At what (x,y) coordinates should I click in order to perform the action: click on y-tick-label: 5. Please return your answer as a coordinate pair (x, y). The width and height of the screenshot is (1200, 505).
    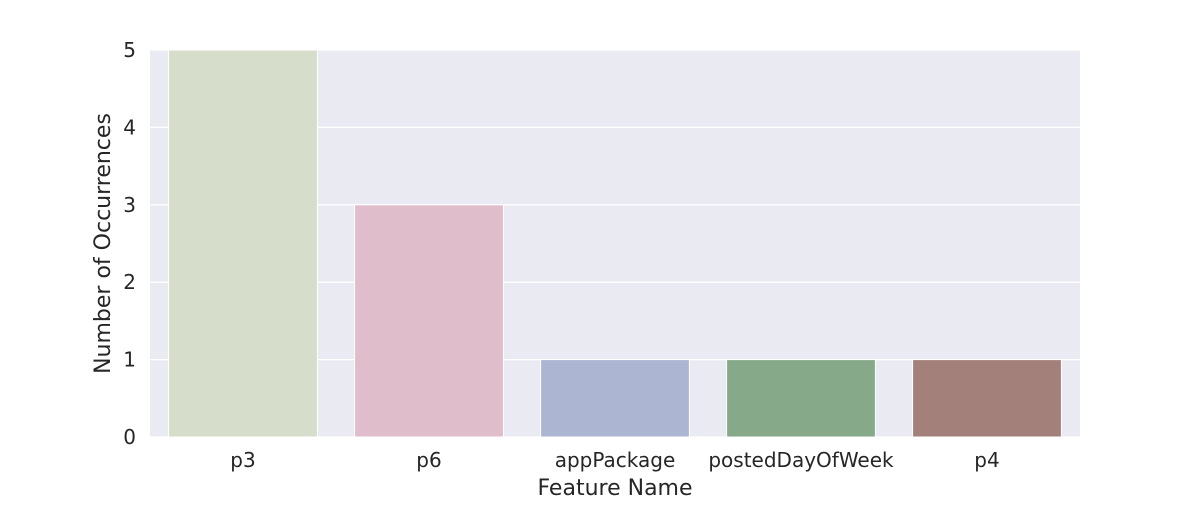
    Looking at the image, I should click on (129, 50).